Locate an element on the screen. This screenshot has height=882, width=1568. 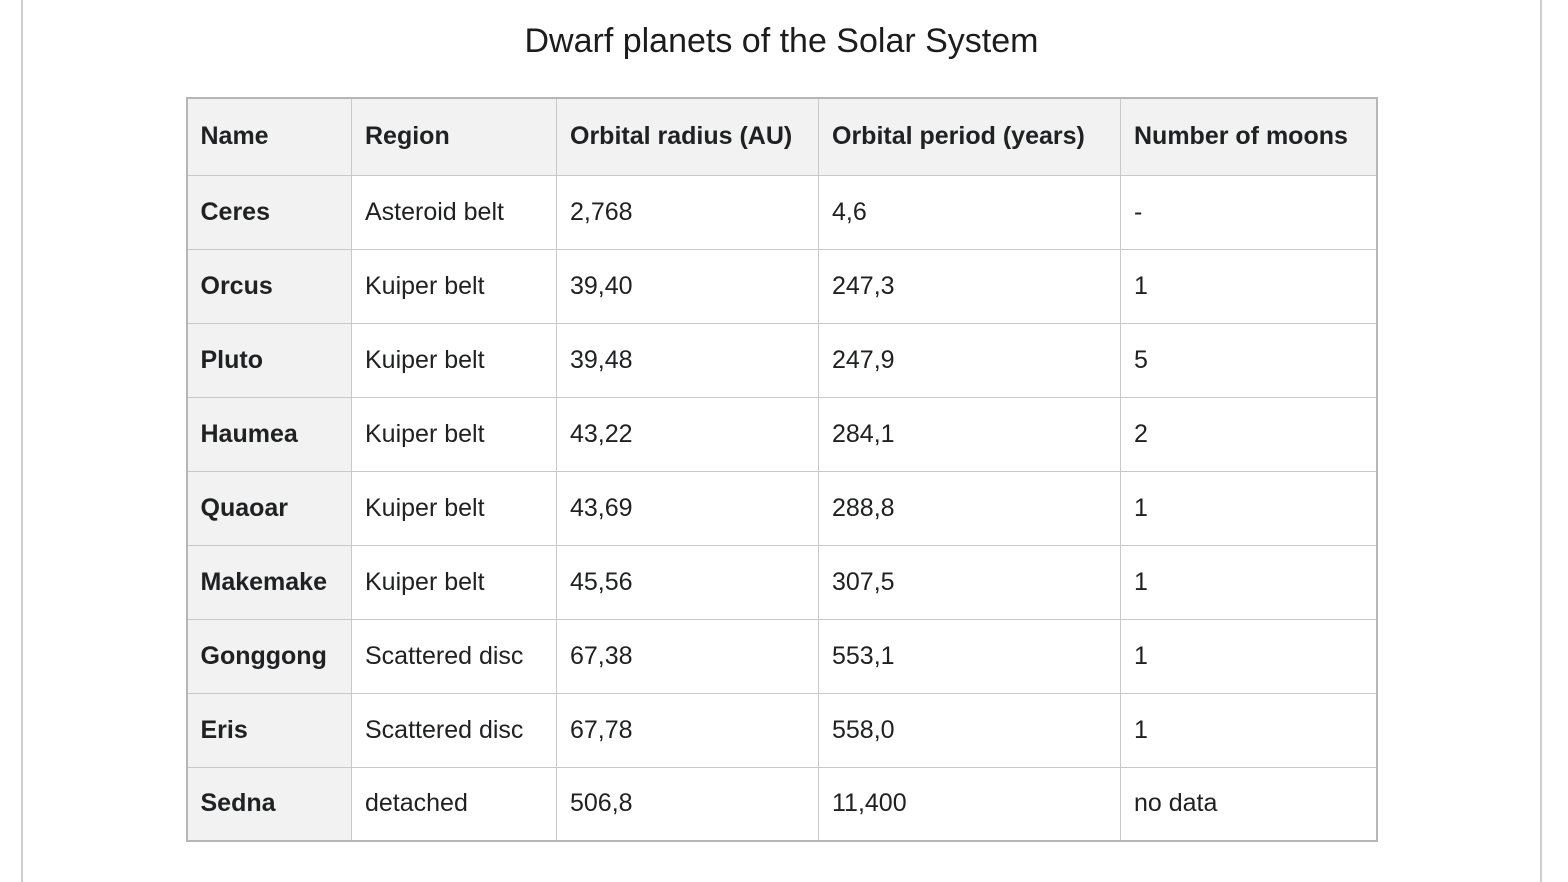
table-row: Haumea Kuiper belt 43,22 284,1 2 is located at coordinates (781, 434).